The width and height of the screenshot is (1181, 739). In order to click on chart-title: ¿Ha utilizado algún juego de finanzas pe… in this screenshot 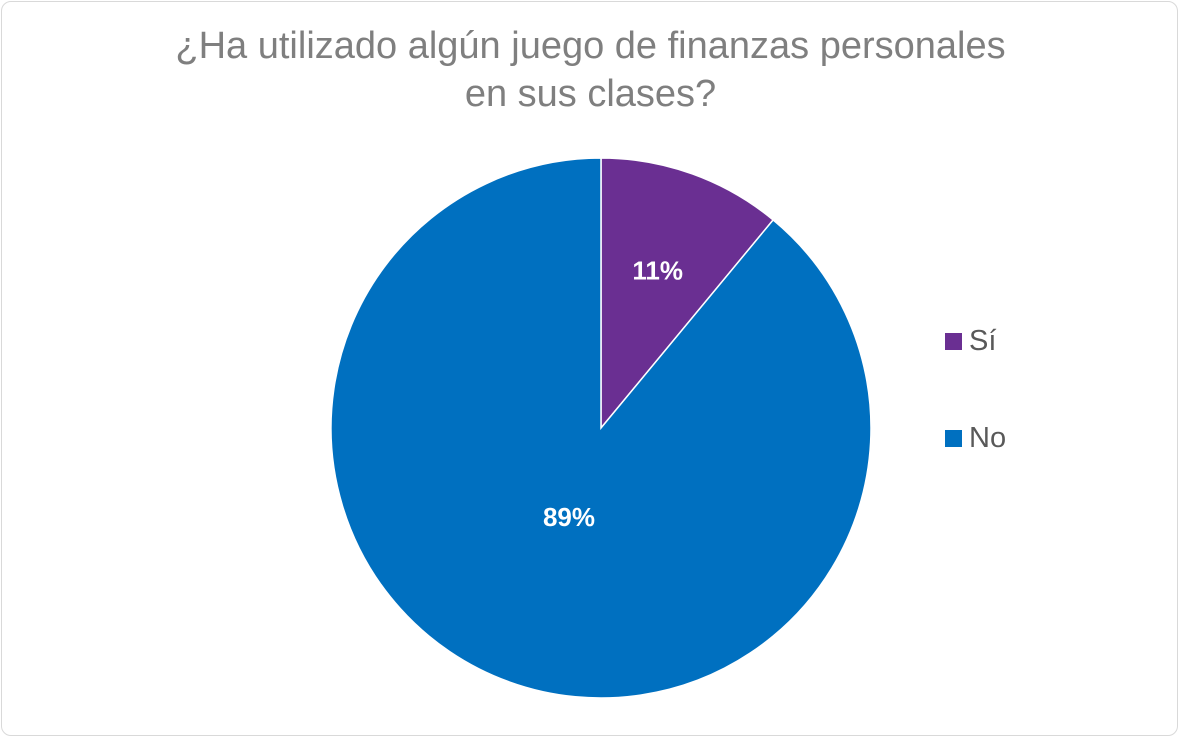, I will do `click(590, 70)`.